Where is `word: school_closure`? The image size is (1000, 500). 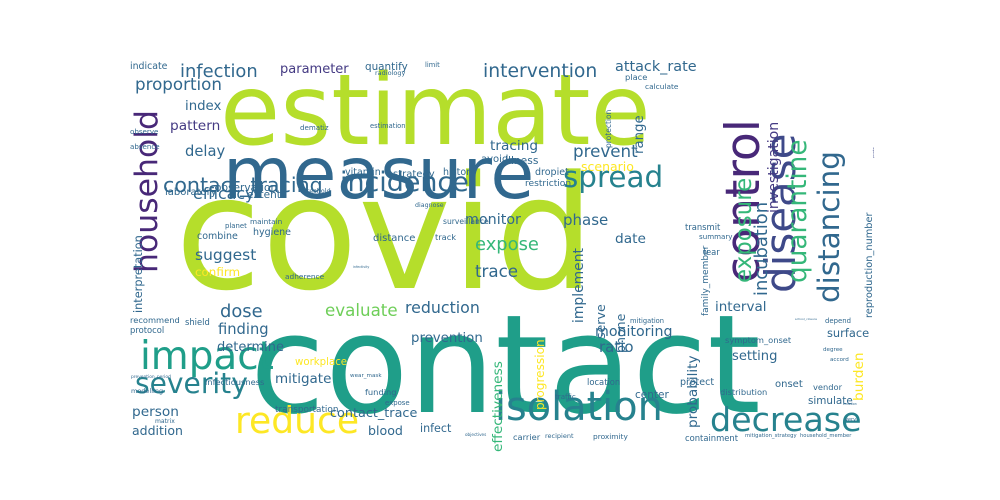
word: school_closure is located at coordinates (806, 319).